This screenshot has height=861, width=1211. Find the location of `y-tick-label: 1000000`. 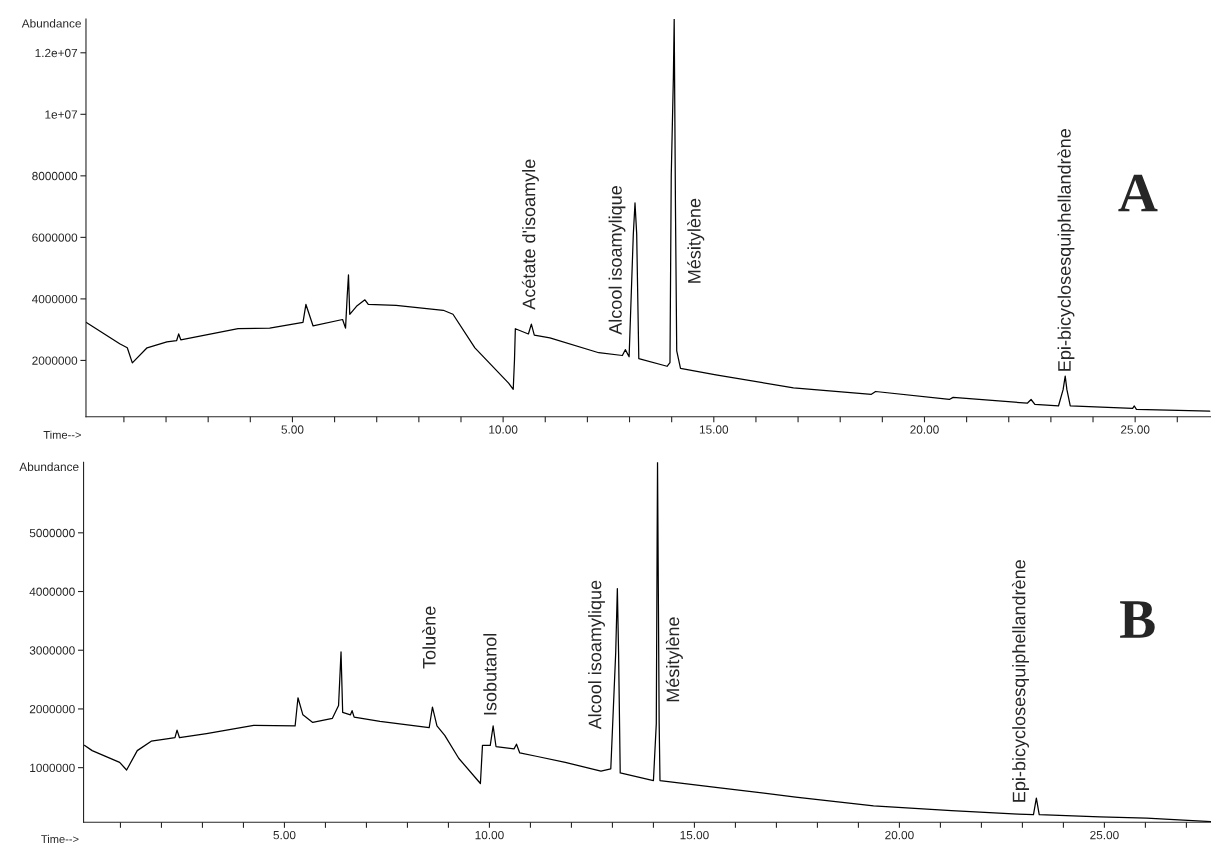

y-tick-label: 1000000 is located at coordinates (52, 768).